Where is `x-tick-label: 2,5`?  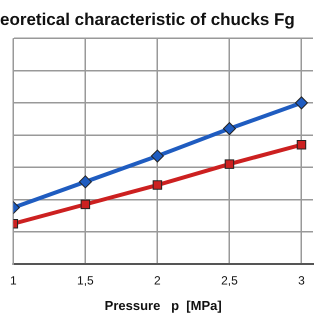 x-tick-label: 2,5 is located at coordinates (229, 281).